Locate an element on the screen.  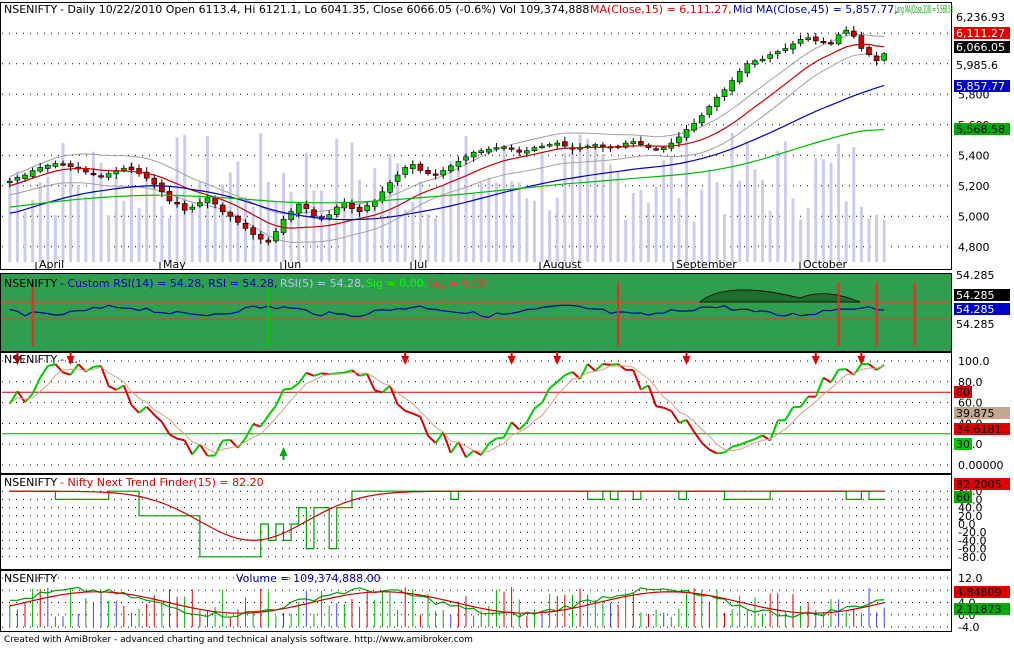
trend-last-label: 60 is located at coordinates (963, 497).